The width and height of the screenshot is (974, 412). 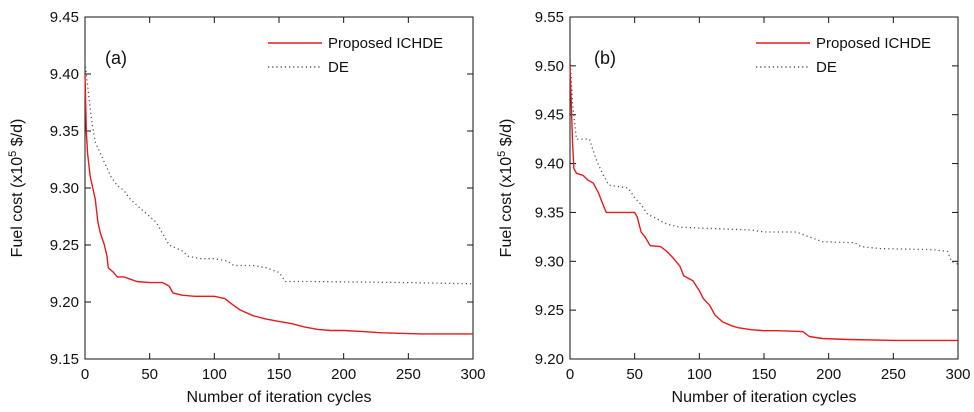 I want to click on panel-a-x-tick-label-0: 0, so click(x=85, y=374).